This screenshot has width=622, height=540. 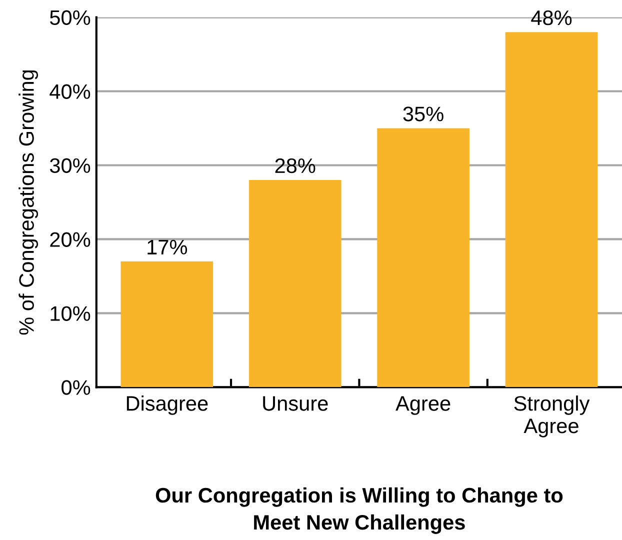 I want to click on y-tick-label: 20%, so click(x=70, y=239).